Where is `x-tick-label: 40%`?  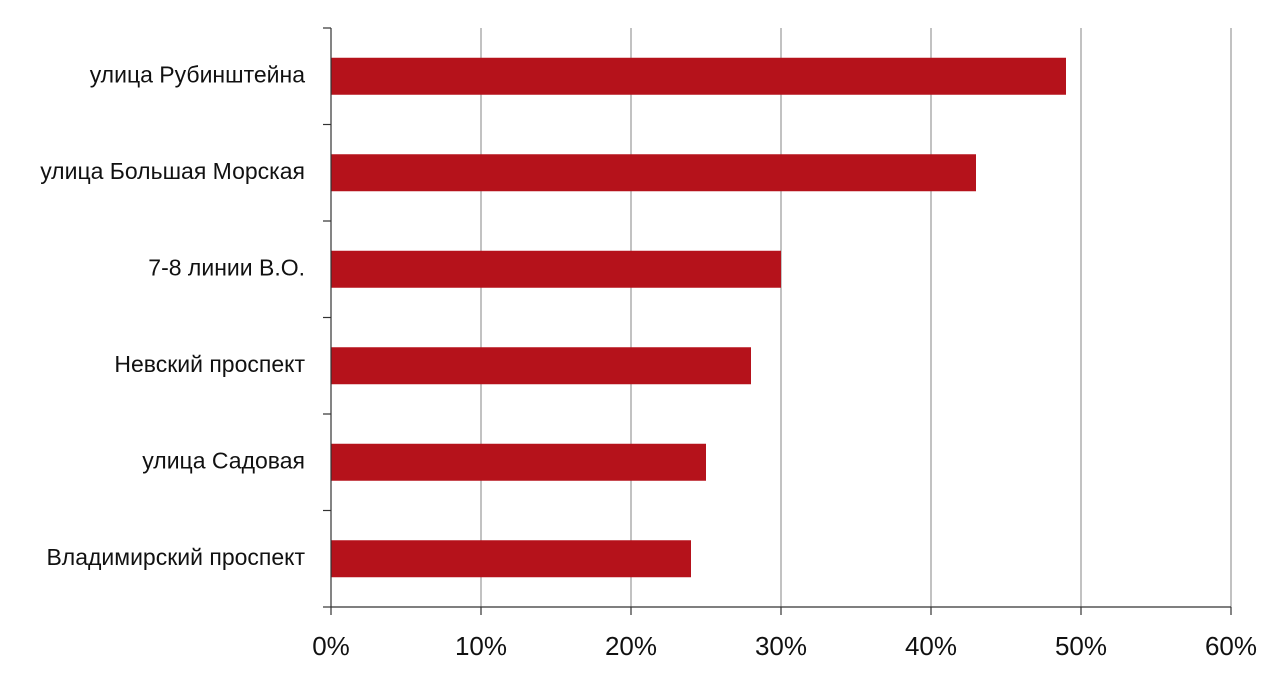 x-tick-label: 40% is located at coordinates (931, 646).